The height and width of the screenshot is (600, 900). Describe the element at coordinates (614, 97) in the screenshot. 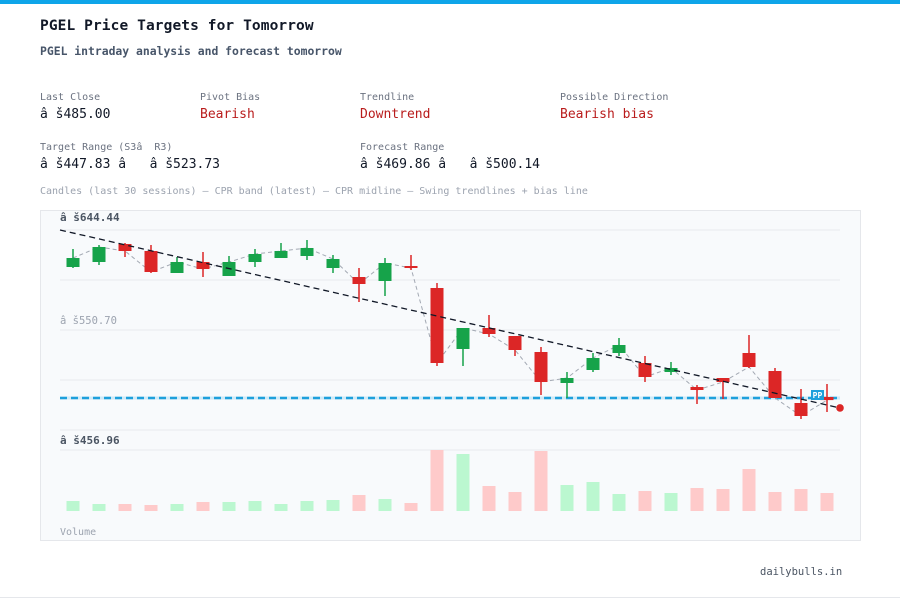

I see `stat-label: Possible Direction` at that location.